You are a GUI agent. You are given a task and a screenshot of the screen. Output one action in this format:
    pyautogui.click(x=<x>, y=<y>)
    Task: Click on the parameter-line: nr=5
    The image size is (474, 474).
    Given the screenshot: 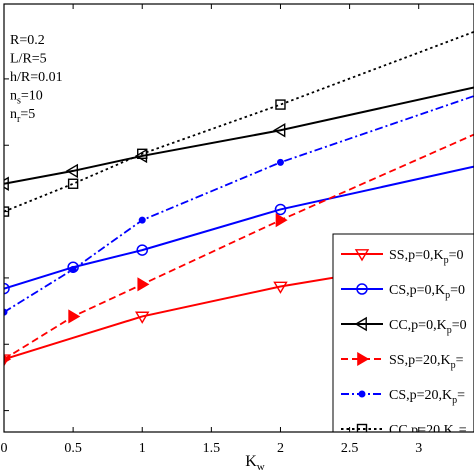 What is the action you would take?
    pyautogui.click(x=22, y=116)
    